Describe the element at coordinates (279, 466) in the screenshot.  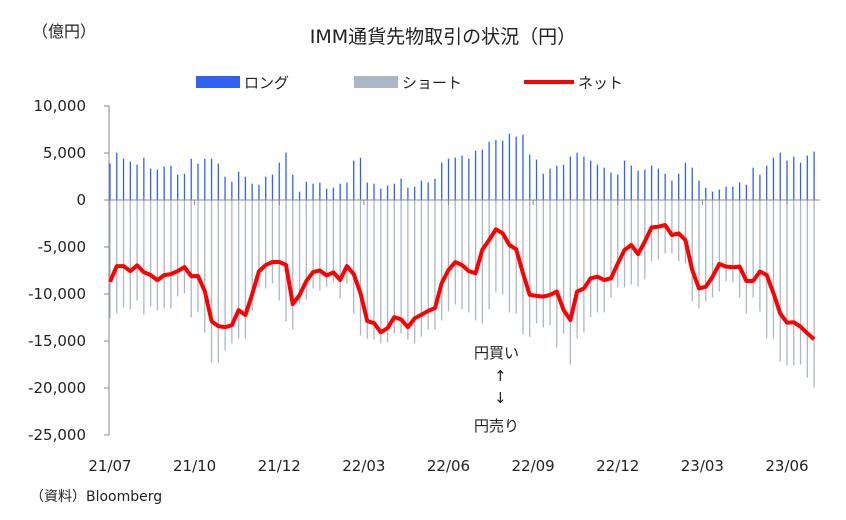
I see `x-tick-label: 21/12` at that location.